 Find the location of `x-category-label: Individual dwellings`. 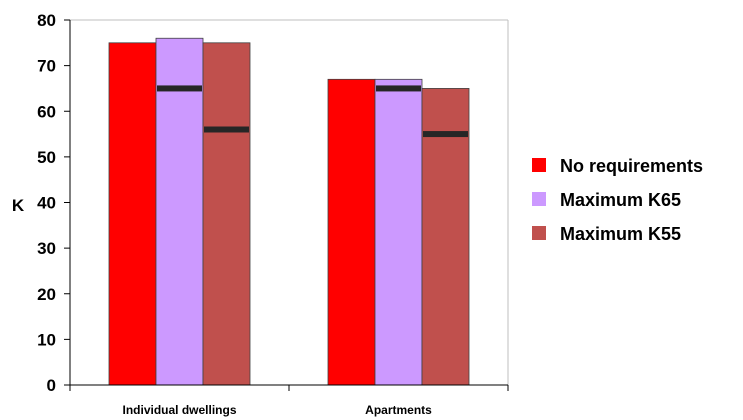

x-category-label: Individual dwellings is located at coordinates (179, 410).